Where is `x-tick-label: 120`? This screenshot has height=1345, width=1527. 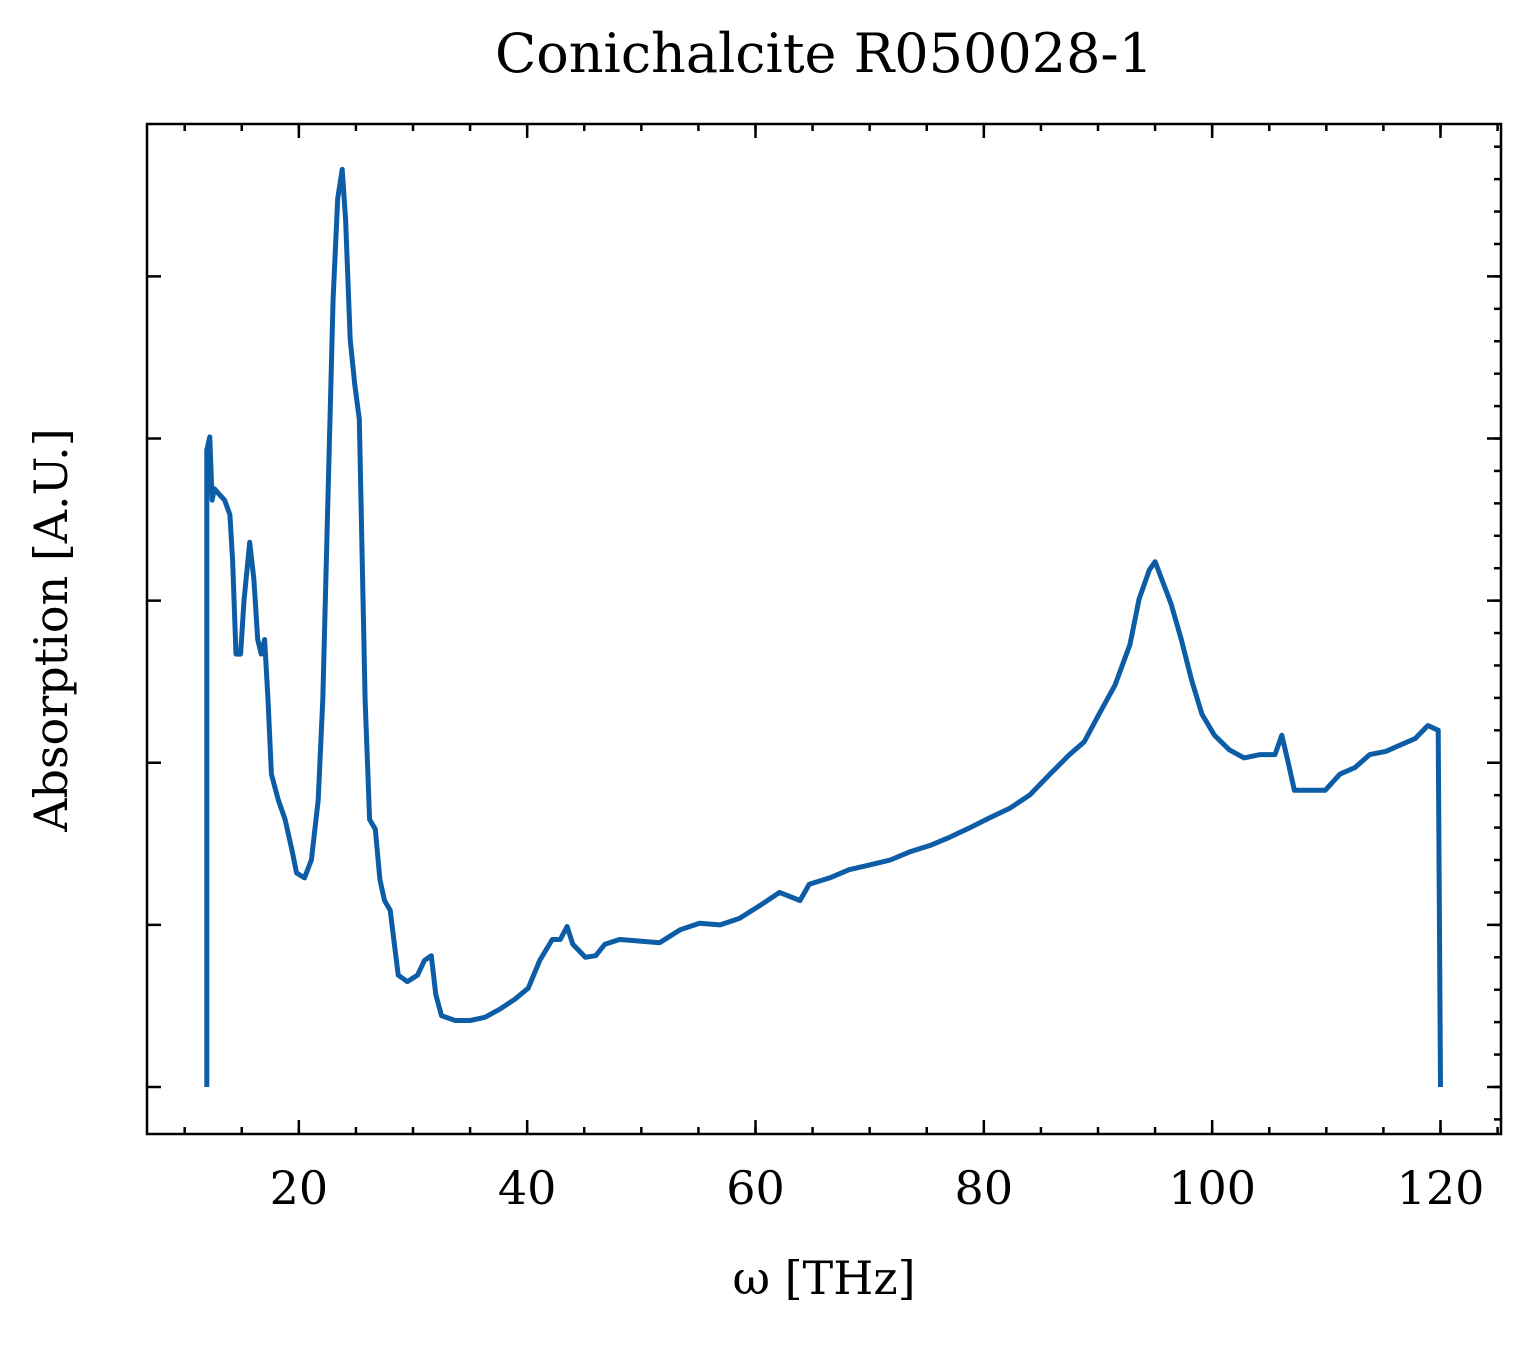 x-tick-label: 120 is located at coordinates (1441, 1188).